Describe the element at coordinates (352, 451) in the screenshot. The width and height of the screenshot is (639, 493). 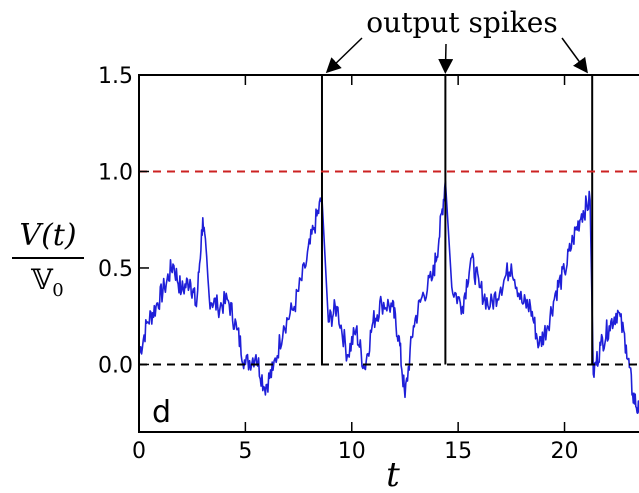
I see `x-tick-label: 10` at that location.